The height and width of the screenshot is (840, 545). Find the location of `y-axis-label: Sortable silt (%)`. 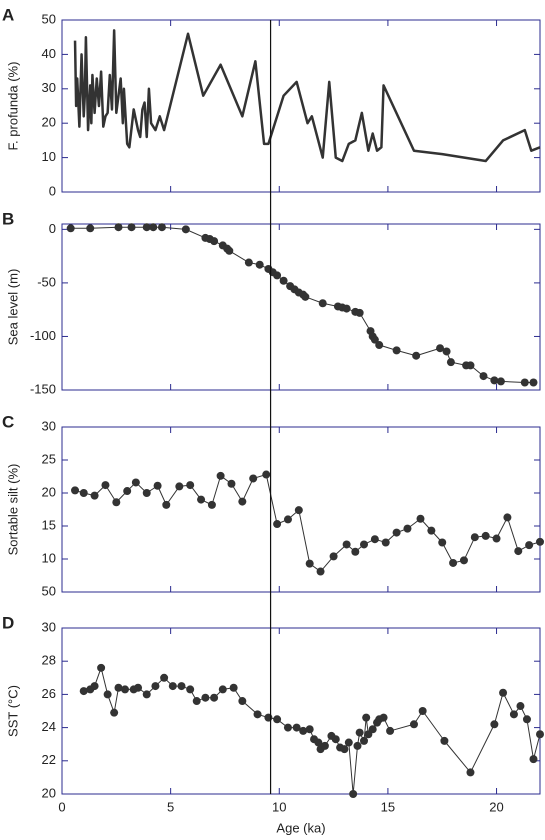

y-axis-label: Sortable silt (%) is located at coordinates (12, 510).